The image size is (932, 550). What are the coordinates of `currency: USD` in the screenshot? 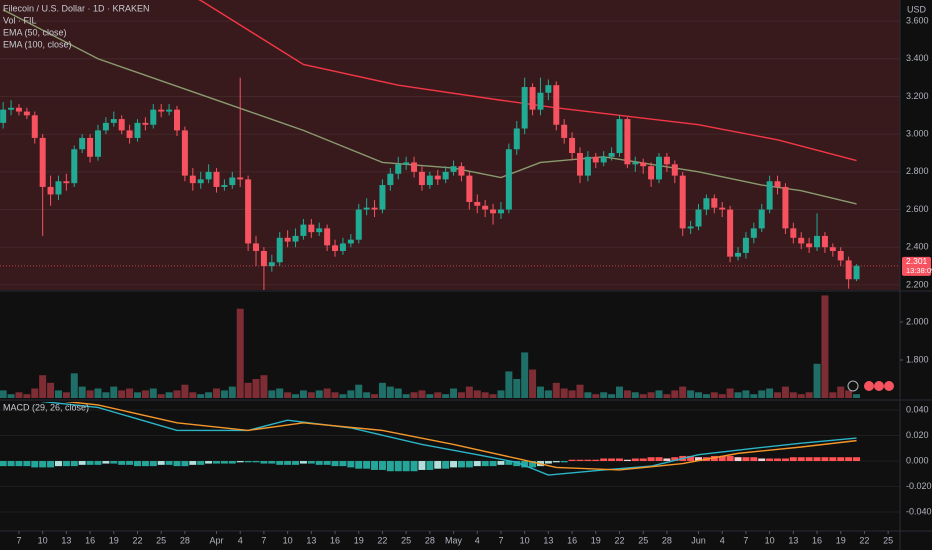 It's located at (917, 9).